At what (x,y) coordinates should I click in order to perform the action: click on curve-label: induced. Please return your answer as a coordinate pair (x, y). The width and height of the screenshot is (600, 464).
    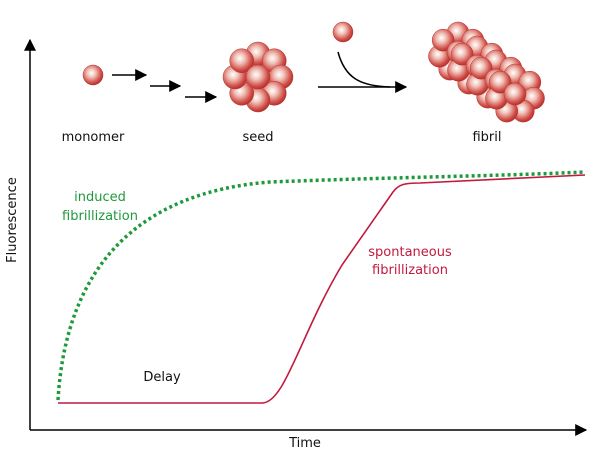
    Looking at the image, I should click on (100, 197).